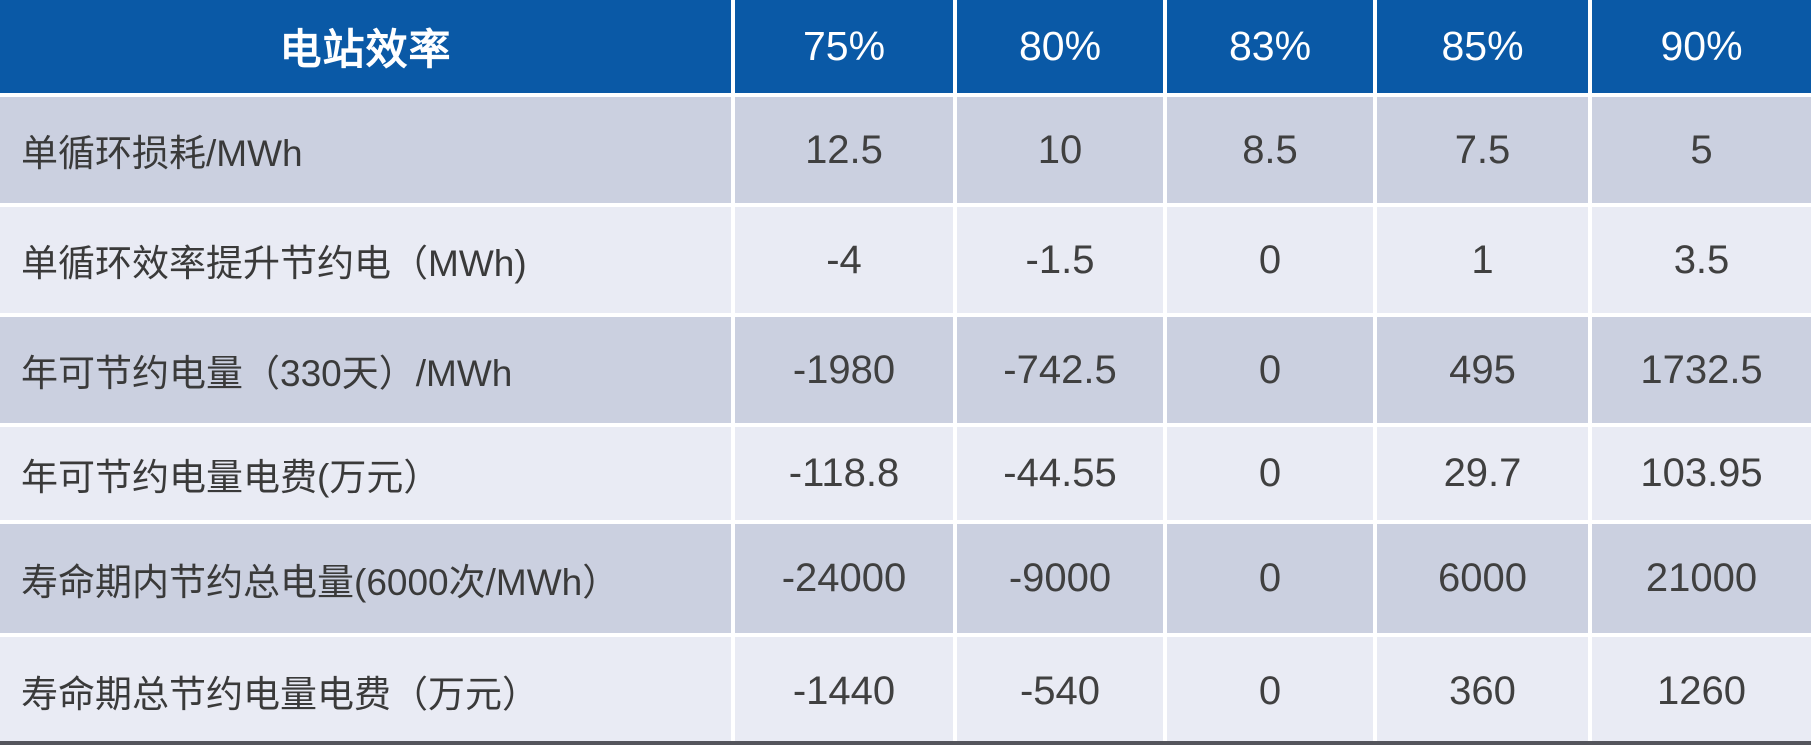 This screenshot has height=745, width=1811. Describe the element at coordinates (1482, 150) in the screenshot. I see `table-cell: 7.5` at that location.